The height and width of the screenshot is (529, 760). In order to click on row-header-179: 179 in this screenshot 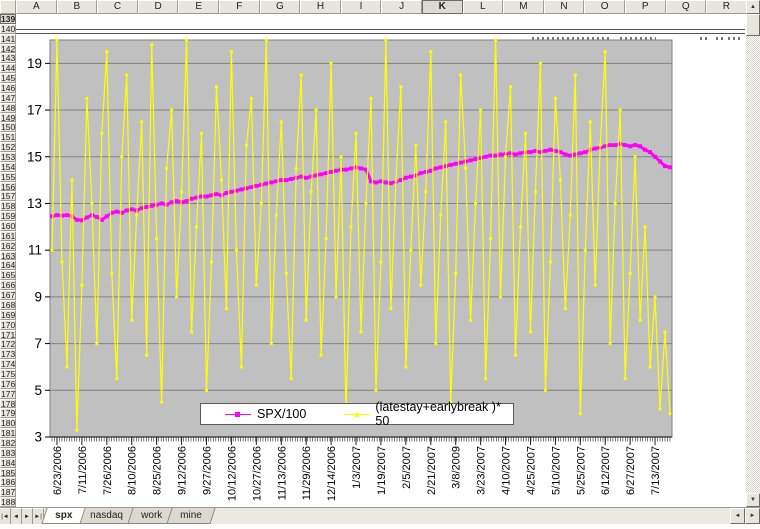, I will do `click(8, 413)`.